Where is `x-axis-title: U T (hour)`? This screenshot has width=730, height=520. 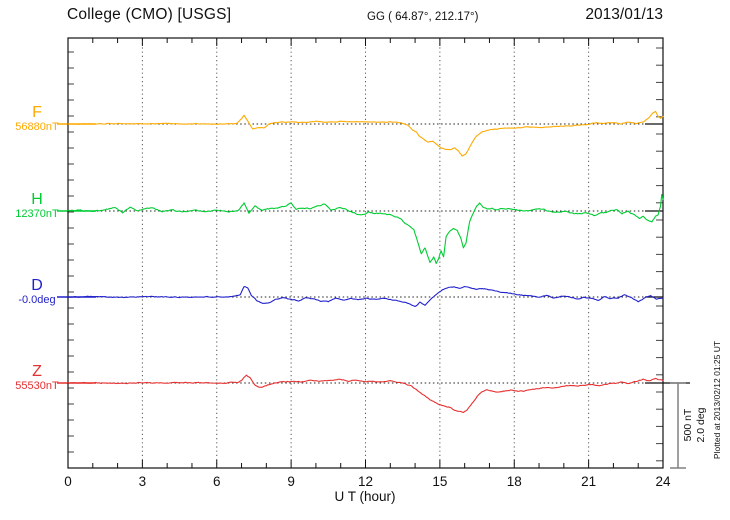 x-axis-title: U T (hour) is located at coordinates (365, 496).